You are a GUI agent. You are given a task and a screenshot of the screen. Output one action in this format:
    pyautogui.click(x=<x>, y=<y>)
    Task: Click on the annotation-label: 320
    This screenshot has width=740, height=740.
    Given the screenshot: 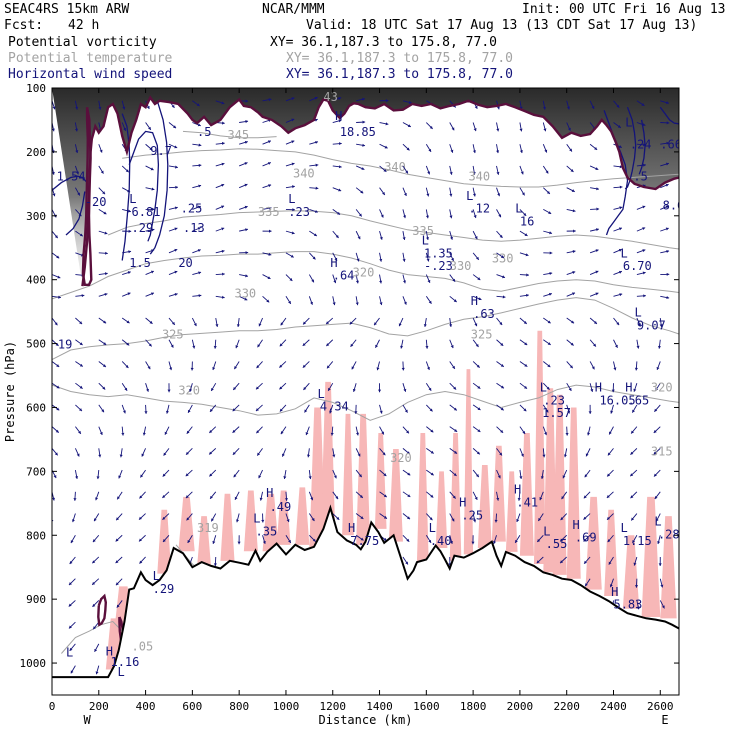 What is the action you would take?
    pyautogui.click(x=364, y=272)
    